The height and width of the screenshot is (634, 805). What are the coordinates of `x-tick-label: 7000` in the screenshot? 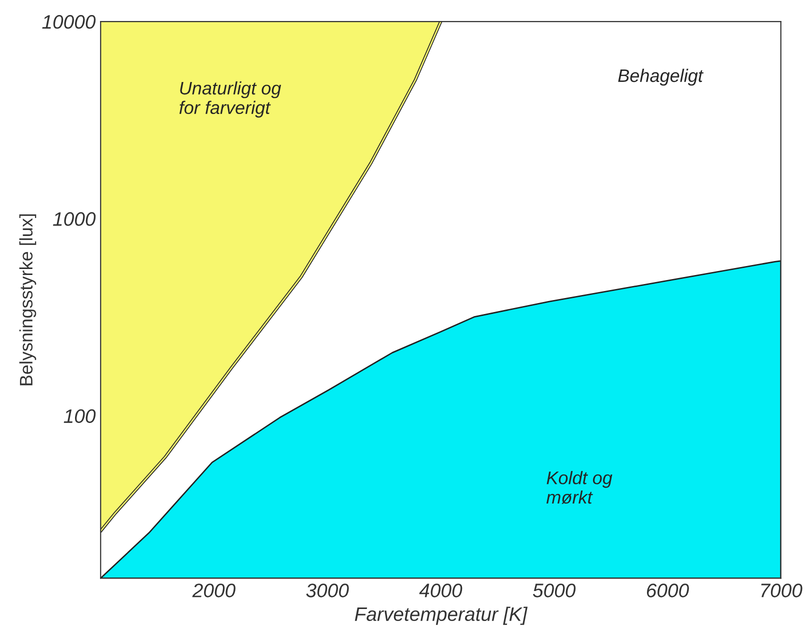 It's located at (781, 591).